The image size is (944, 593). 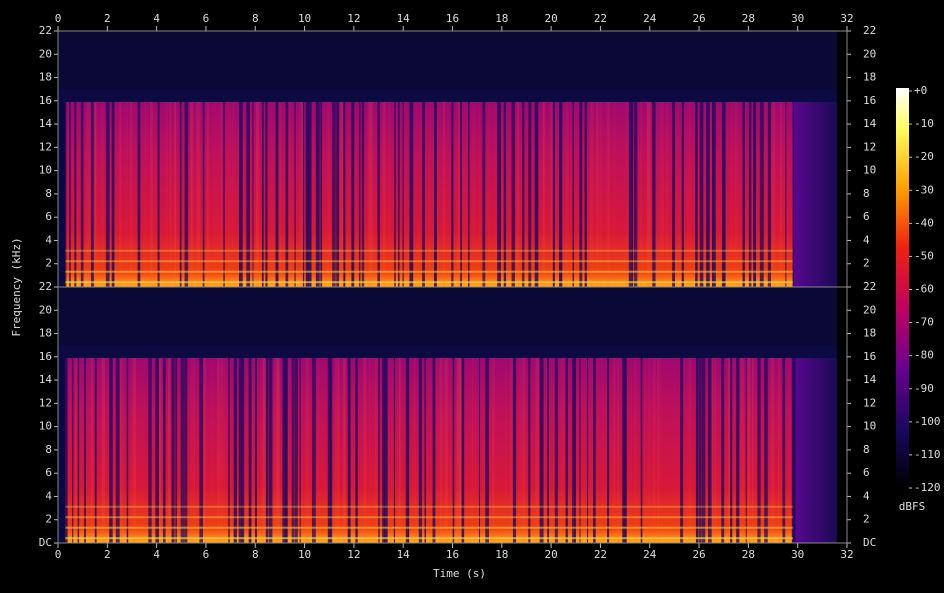 What do you see at coordinates (600, 554) in the screenshot?
I see `x-tick-label: 22` at bounding box center [600, 554].